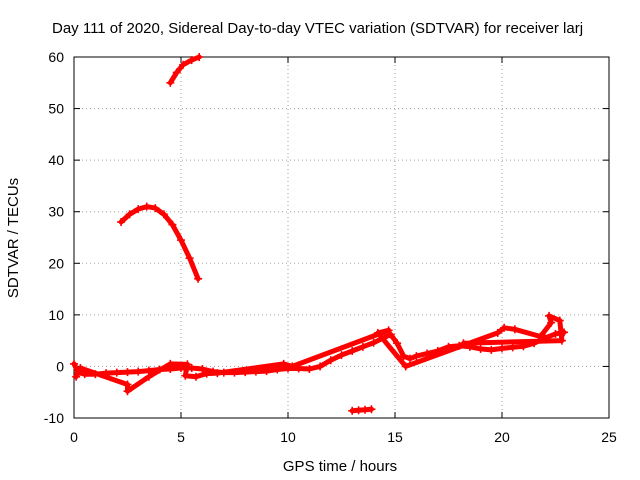 The width and height of the screenshot is (640, 480). Describe the element at coordinates (502, 437) in the screenshot. I see `x-tick-label: 20` at that location.